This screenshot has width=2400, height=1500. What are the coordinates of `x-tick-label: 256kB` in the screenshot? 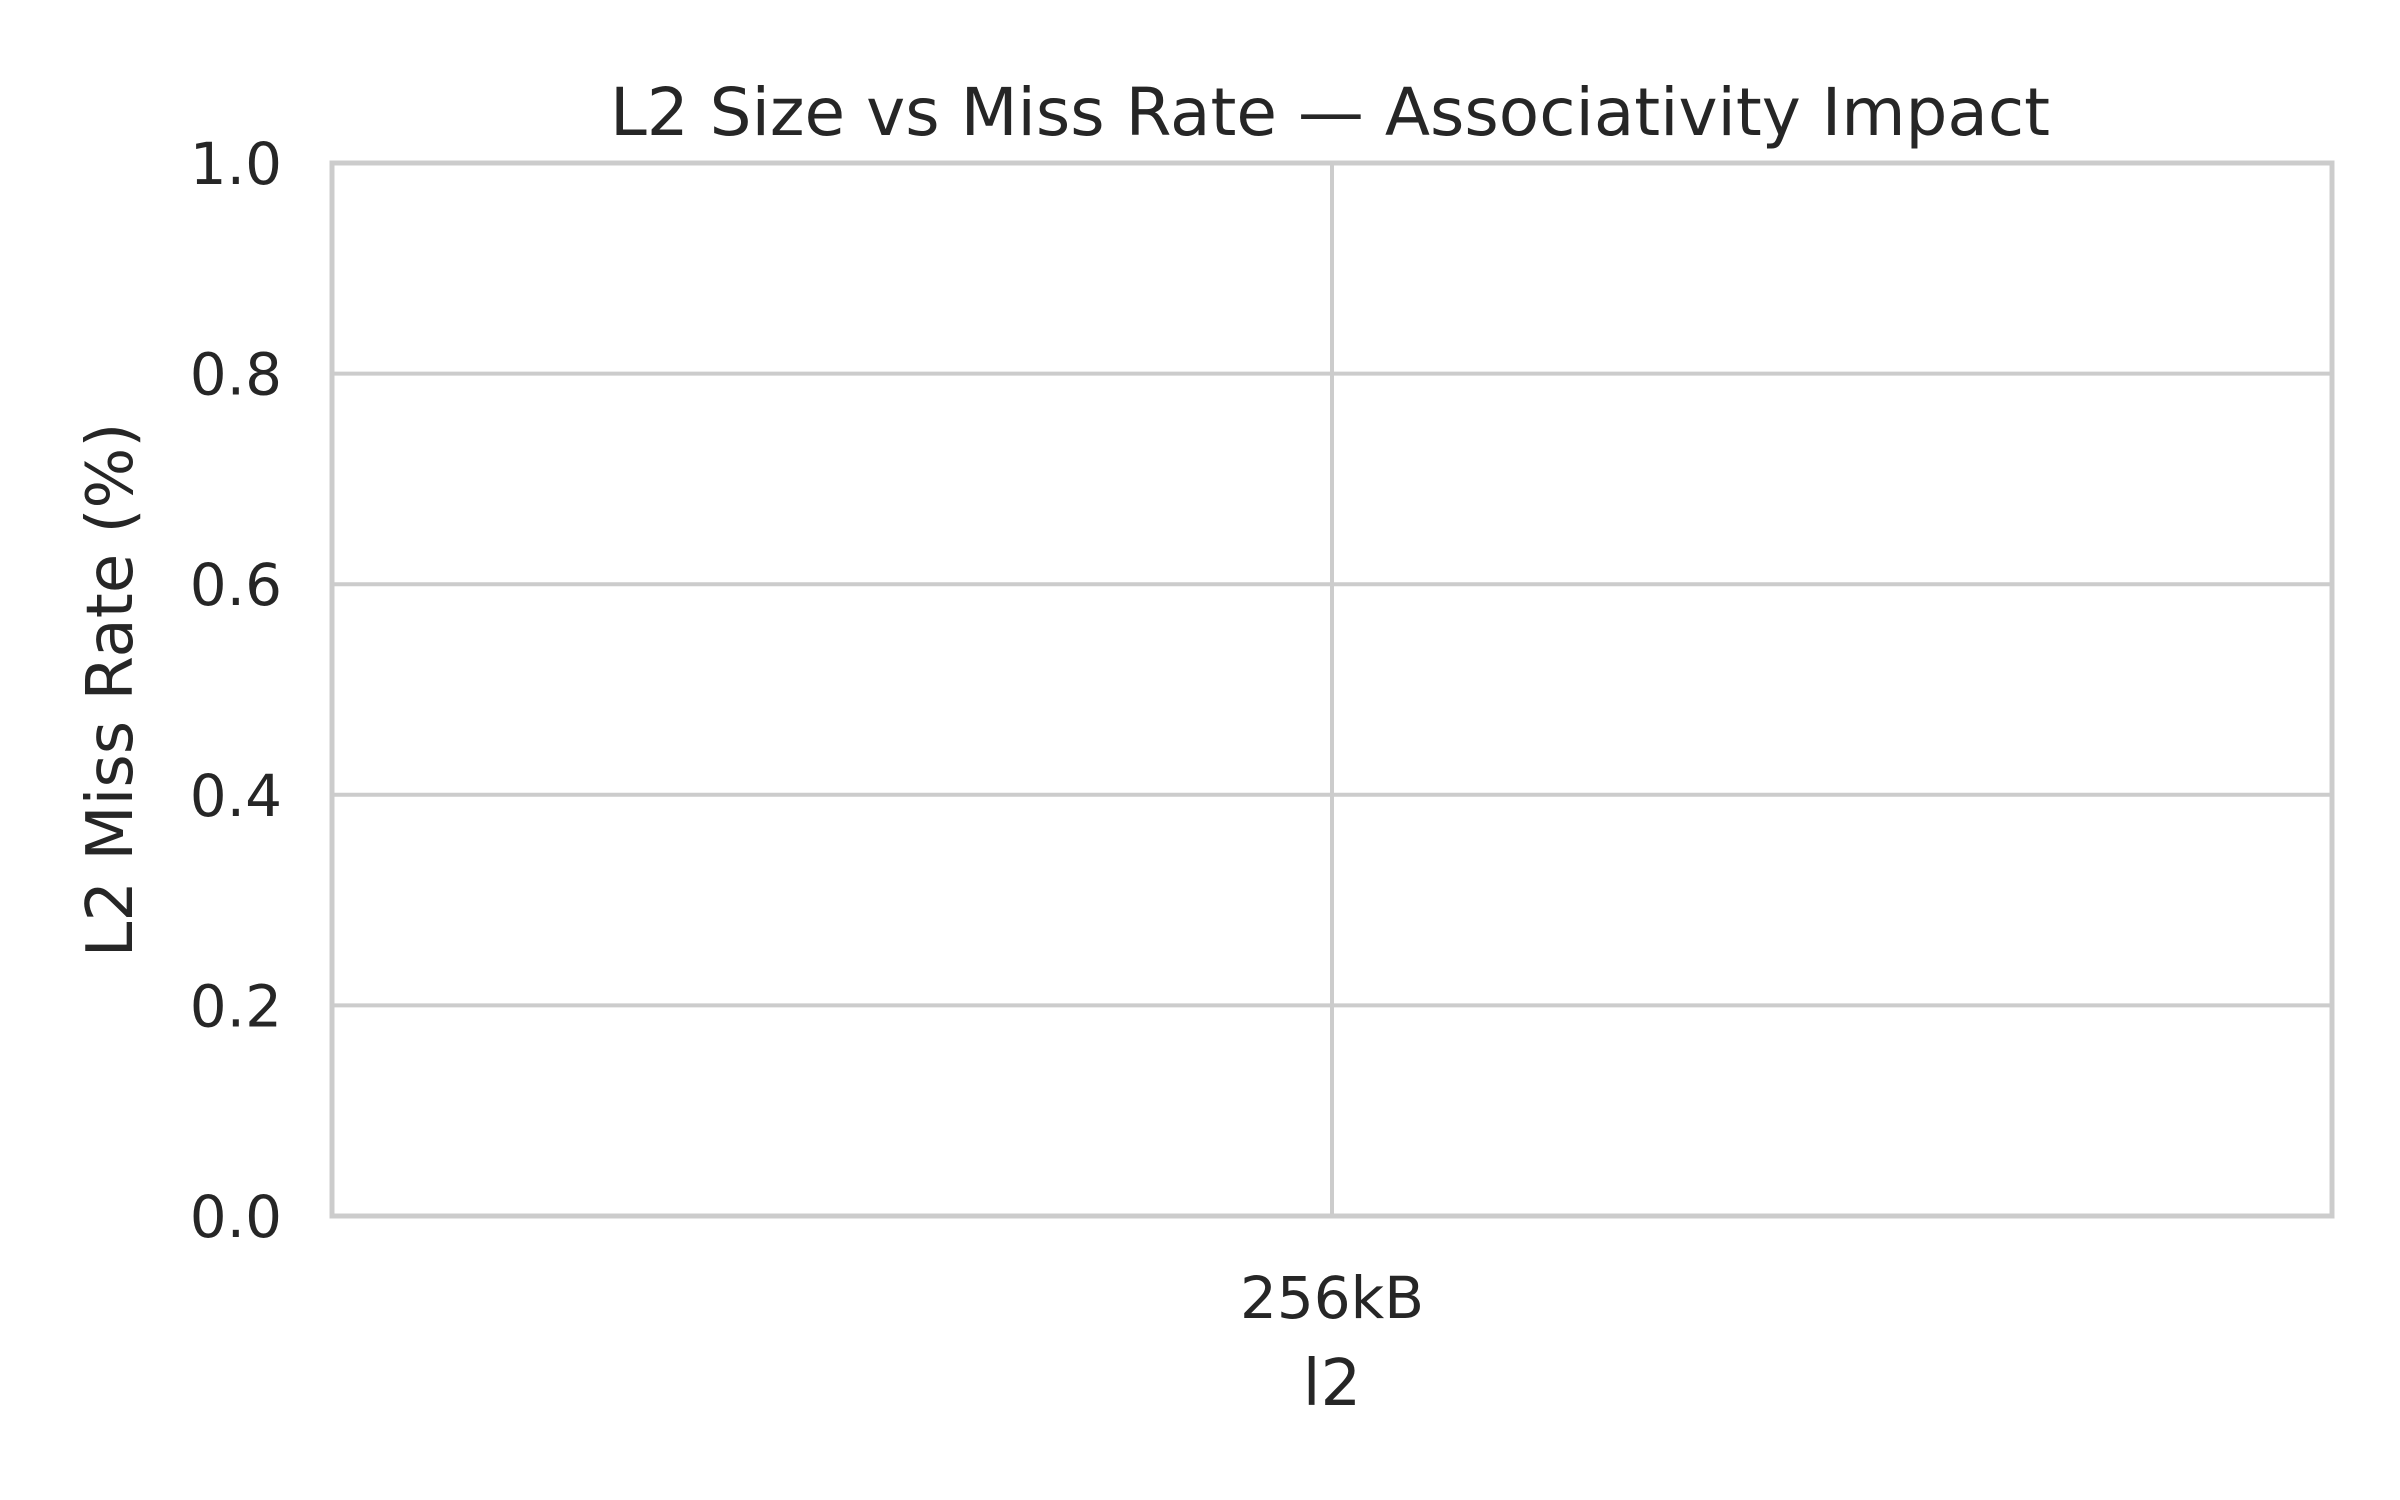 It's located at (1332, 1298).